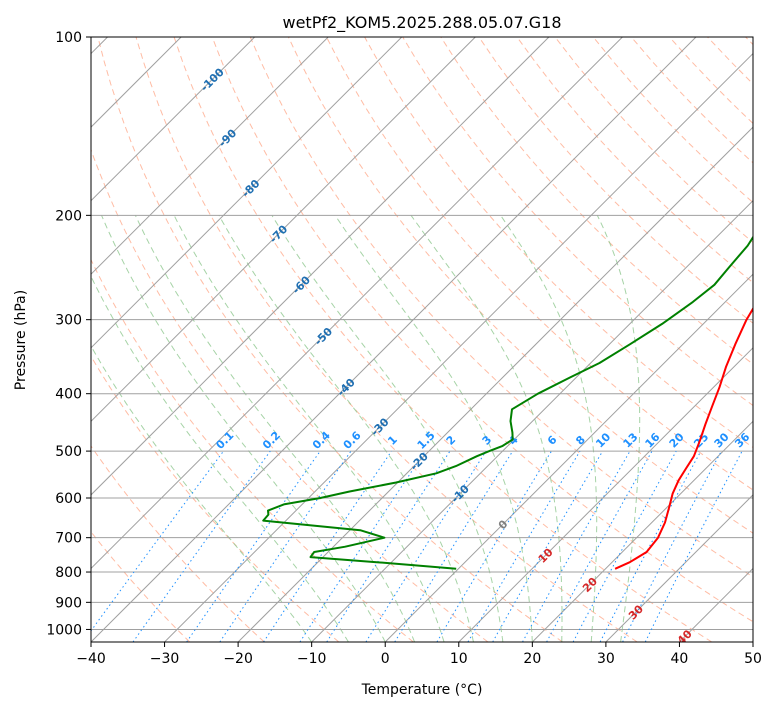  I want to click on x-tick-label: −10, so click(312, 659).